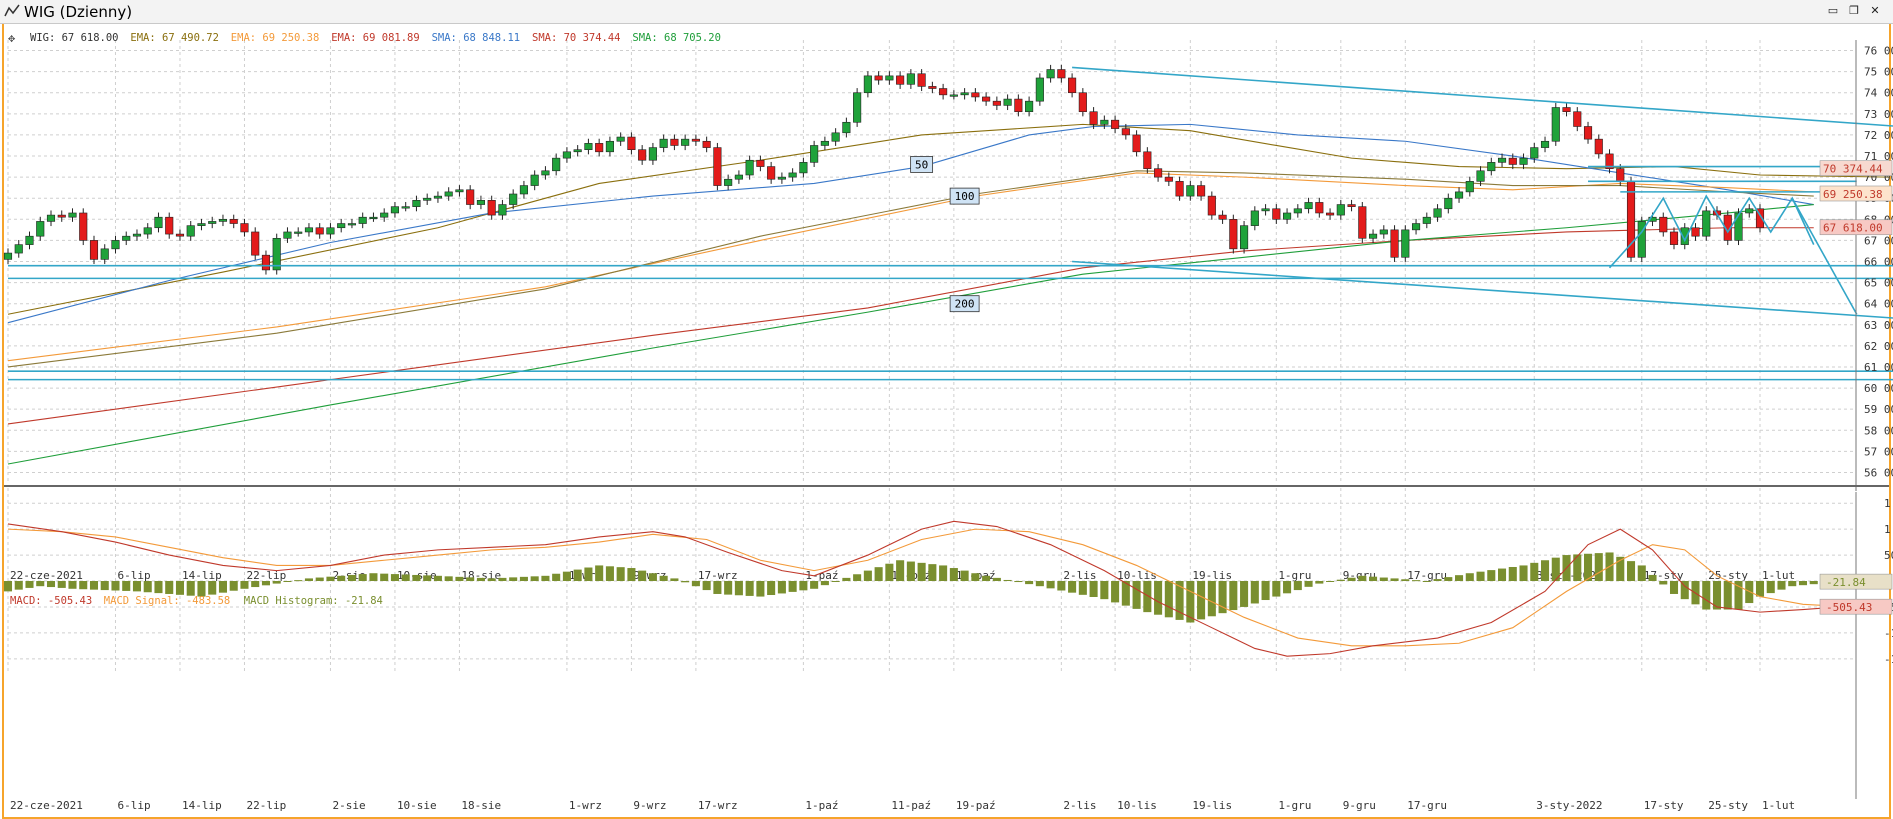 The width and height of the screenshot is (1893, 819). I want to click on macd-tag-box, so click(1856, 606).